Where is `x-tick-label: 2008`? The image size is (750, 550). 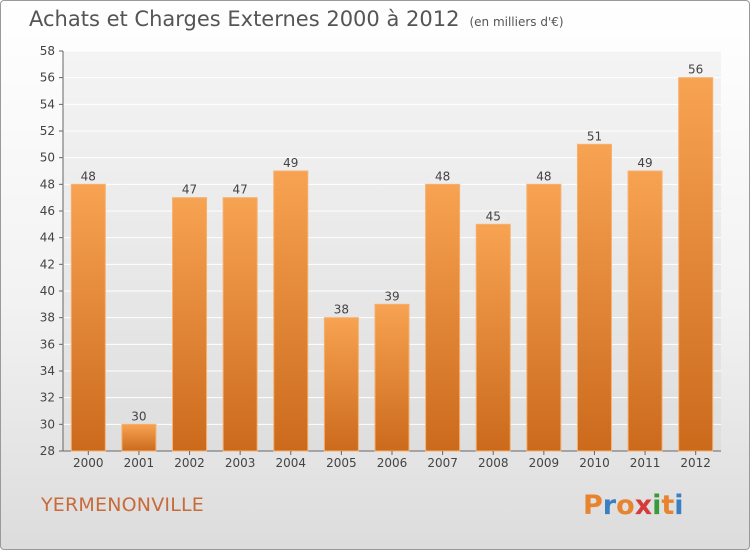
x-tick-label: 2008 is located at coordinates (493, 463).